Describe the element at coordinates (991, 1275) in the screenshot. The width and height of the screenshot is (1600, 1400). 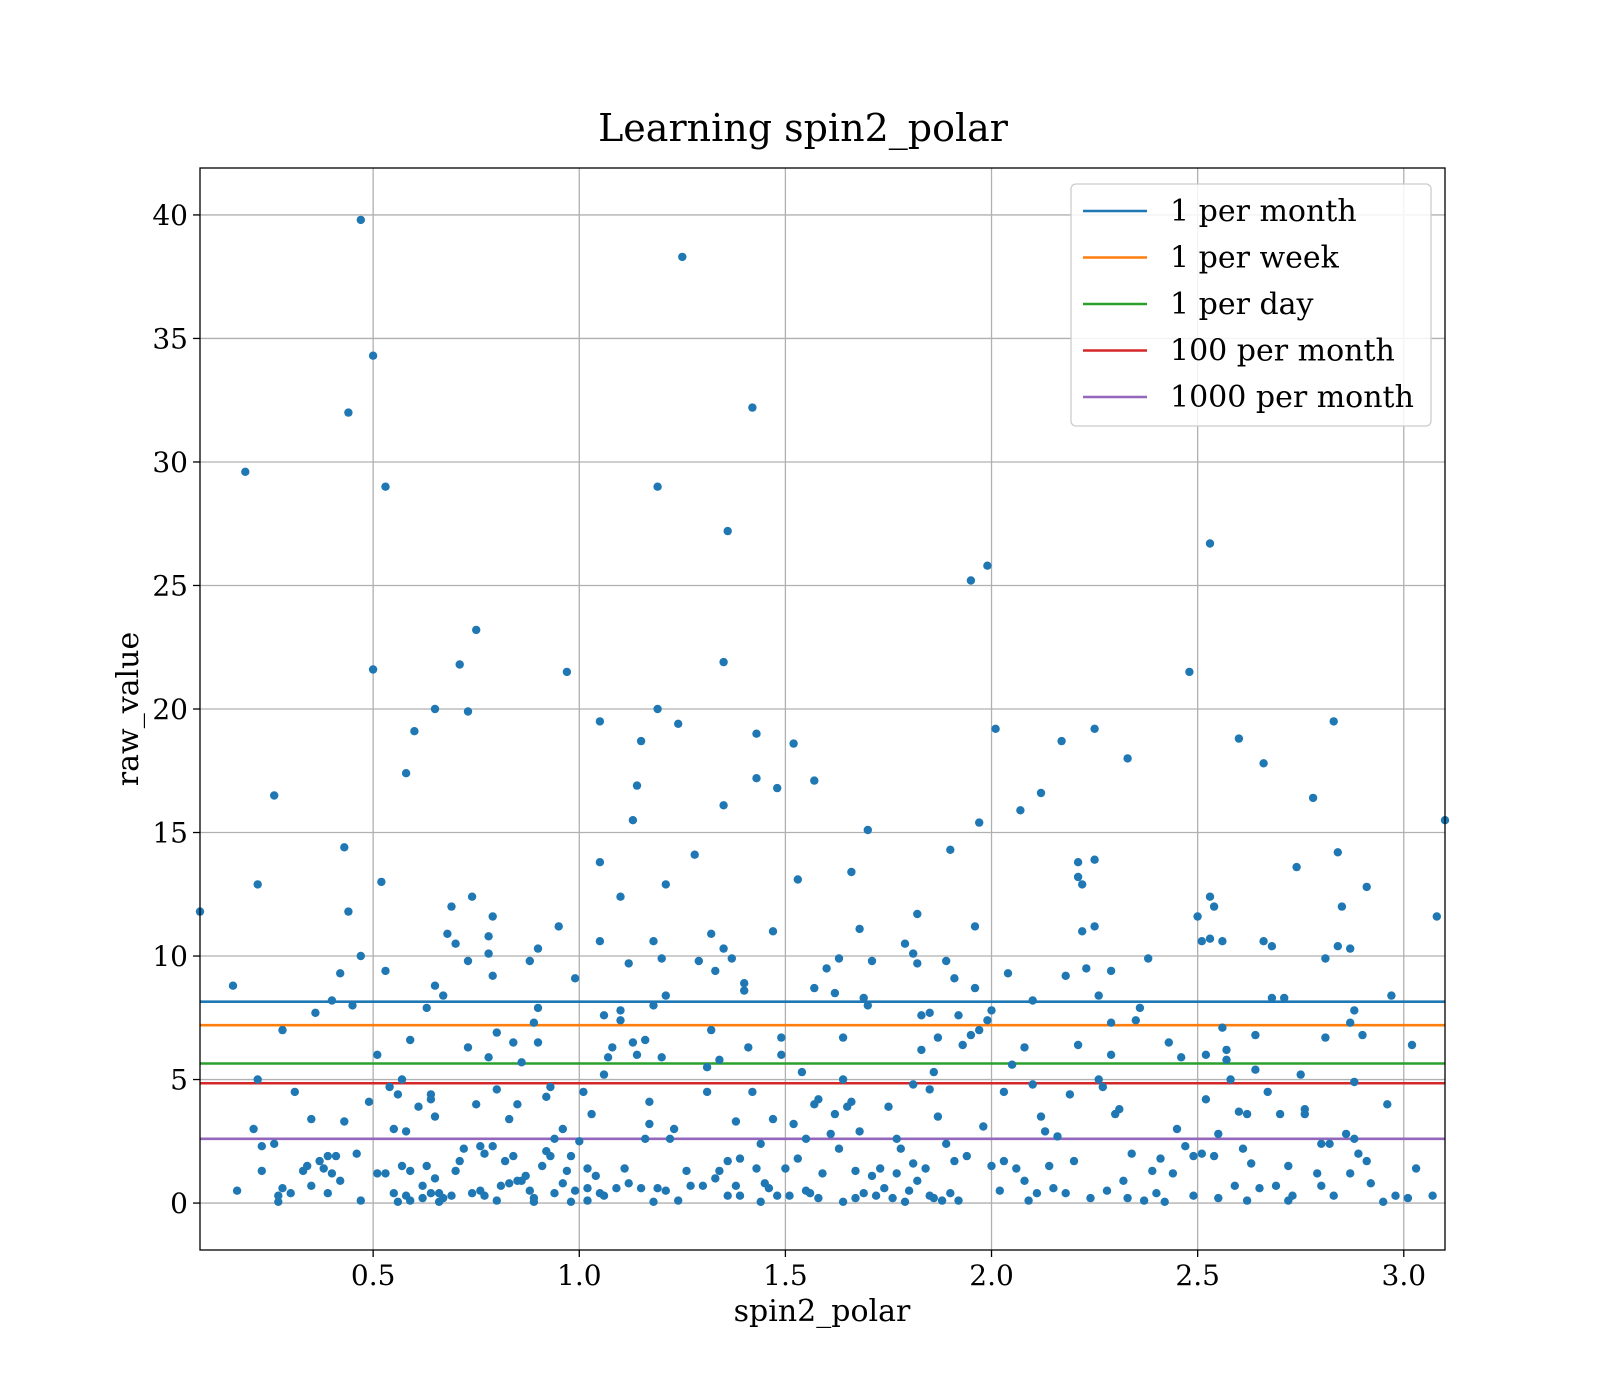
I see `x-tick-label: 2.0` at that location.